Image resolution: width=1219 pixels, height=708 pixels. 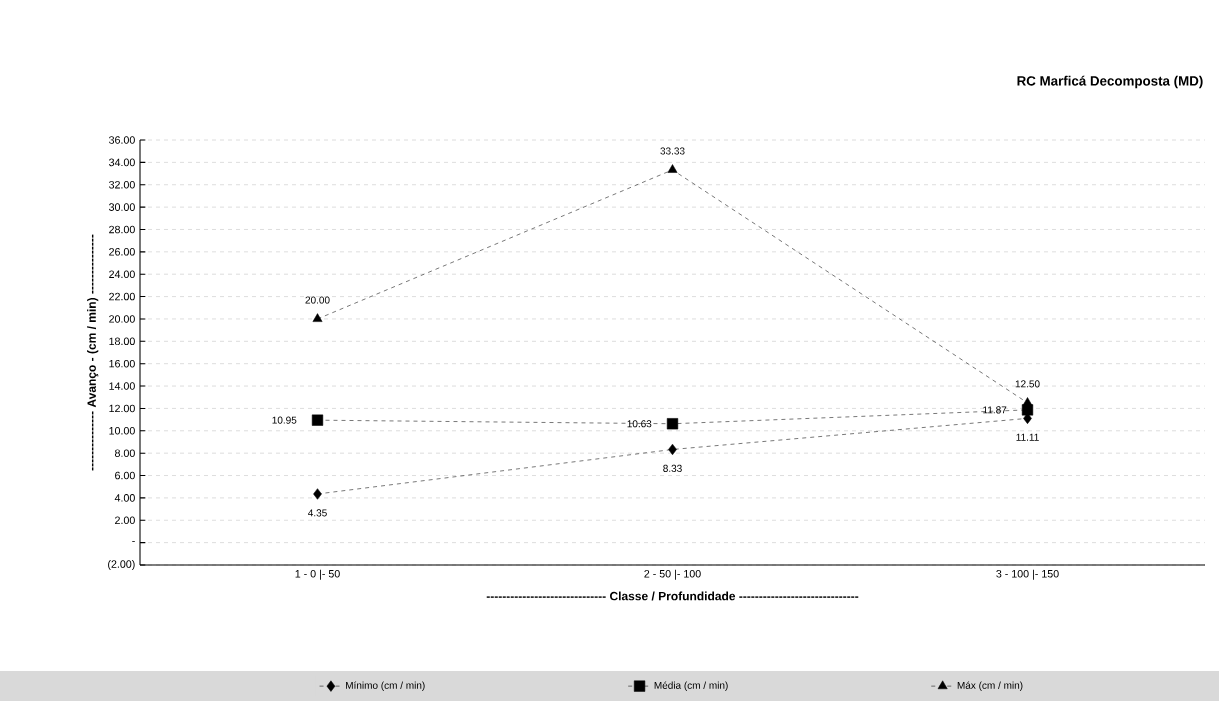 What do you see at coordinates (639, 424) in the screenshot?
I see `data-label: 10.63` at bounding box center [639, 424].